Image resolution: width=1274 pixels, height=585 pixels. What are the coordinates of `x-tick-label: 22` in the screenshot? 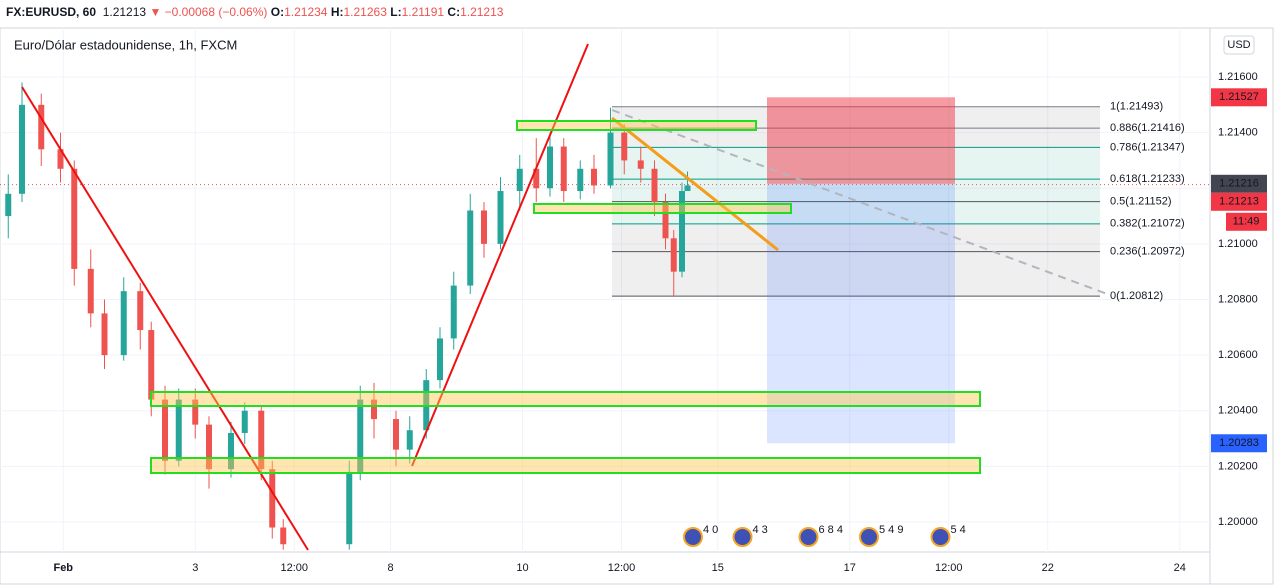 It's located at (1048, 568).